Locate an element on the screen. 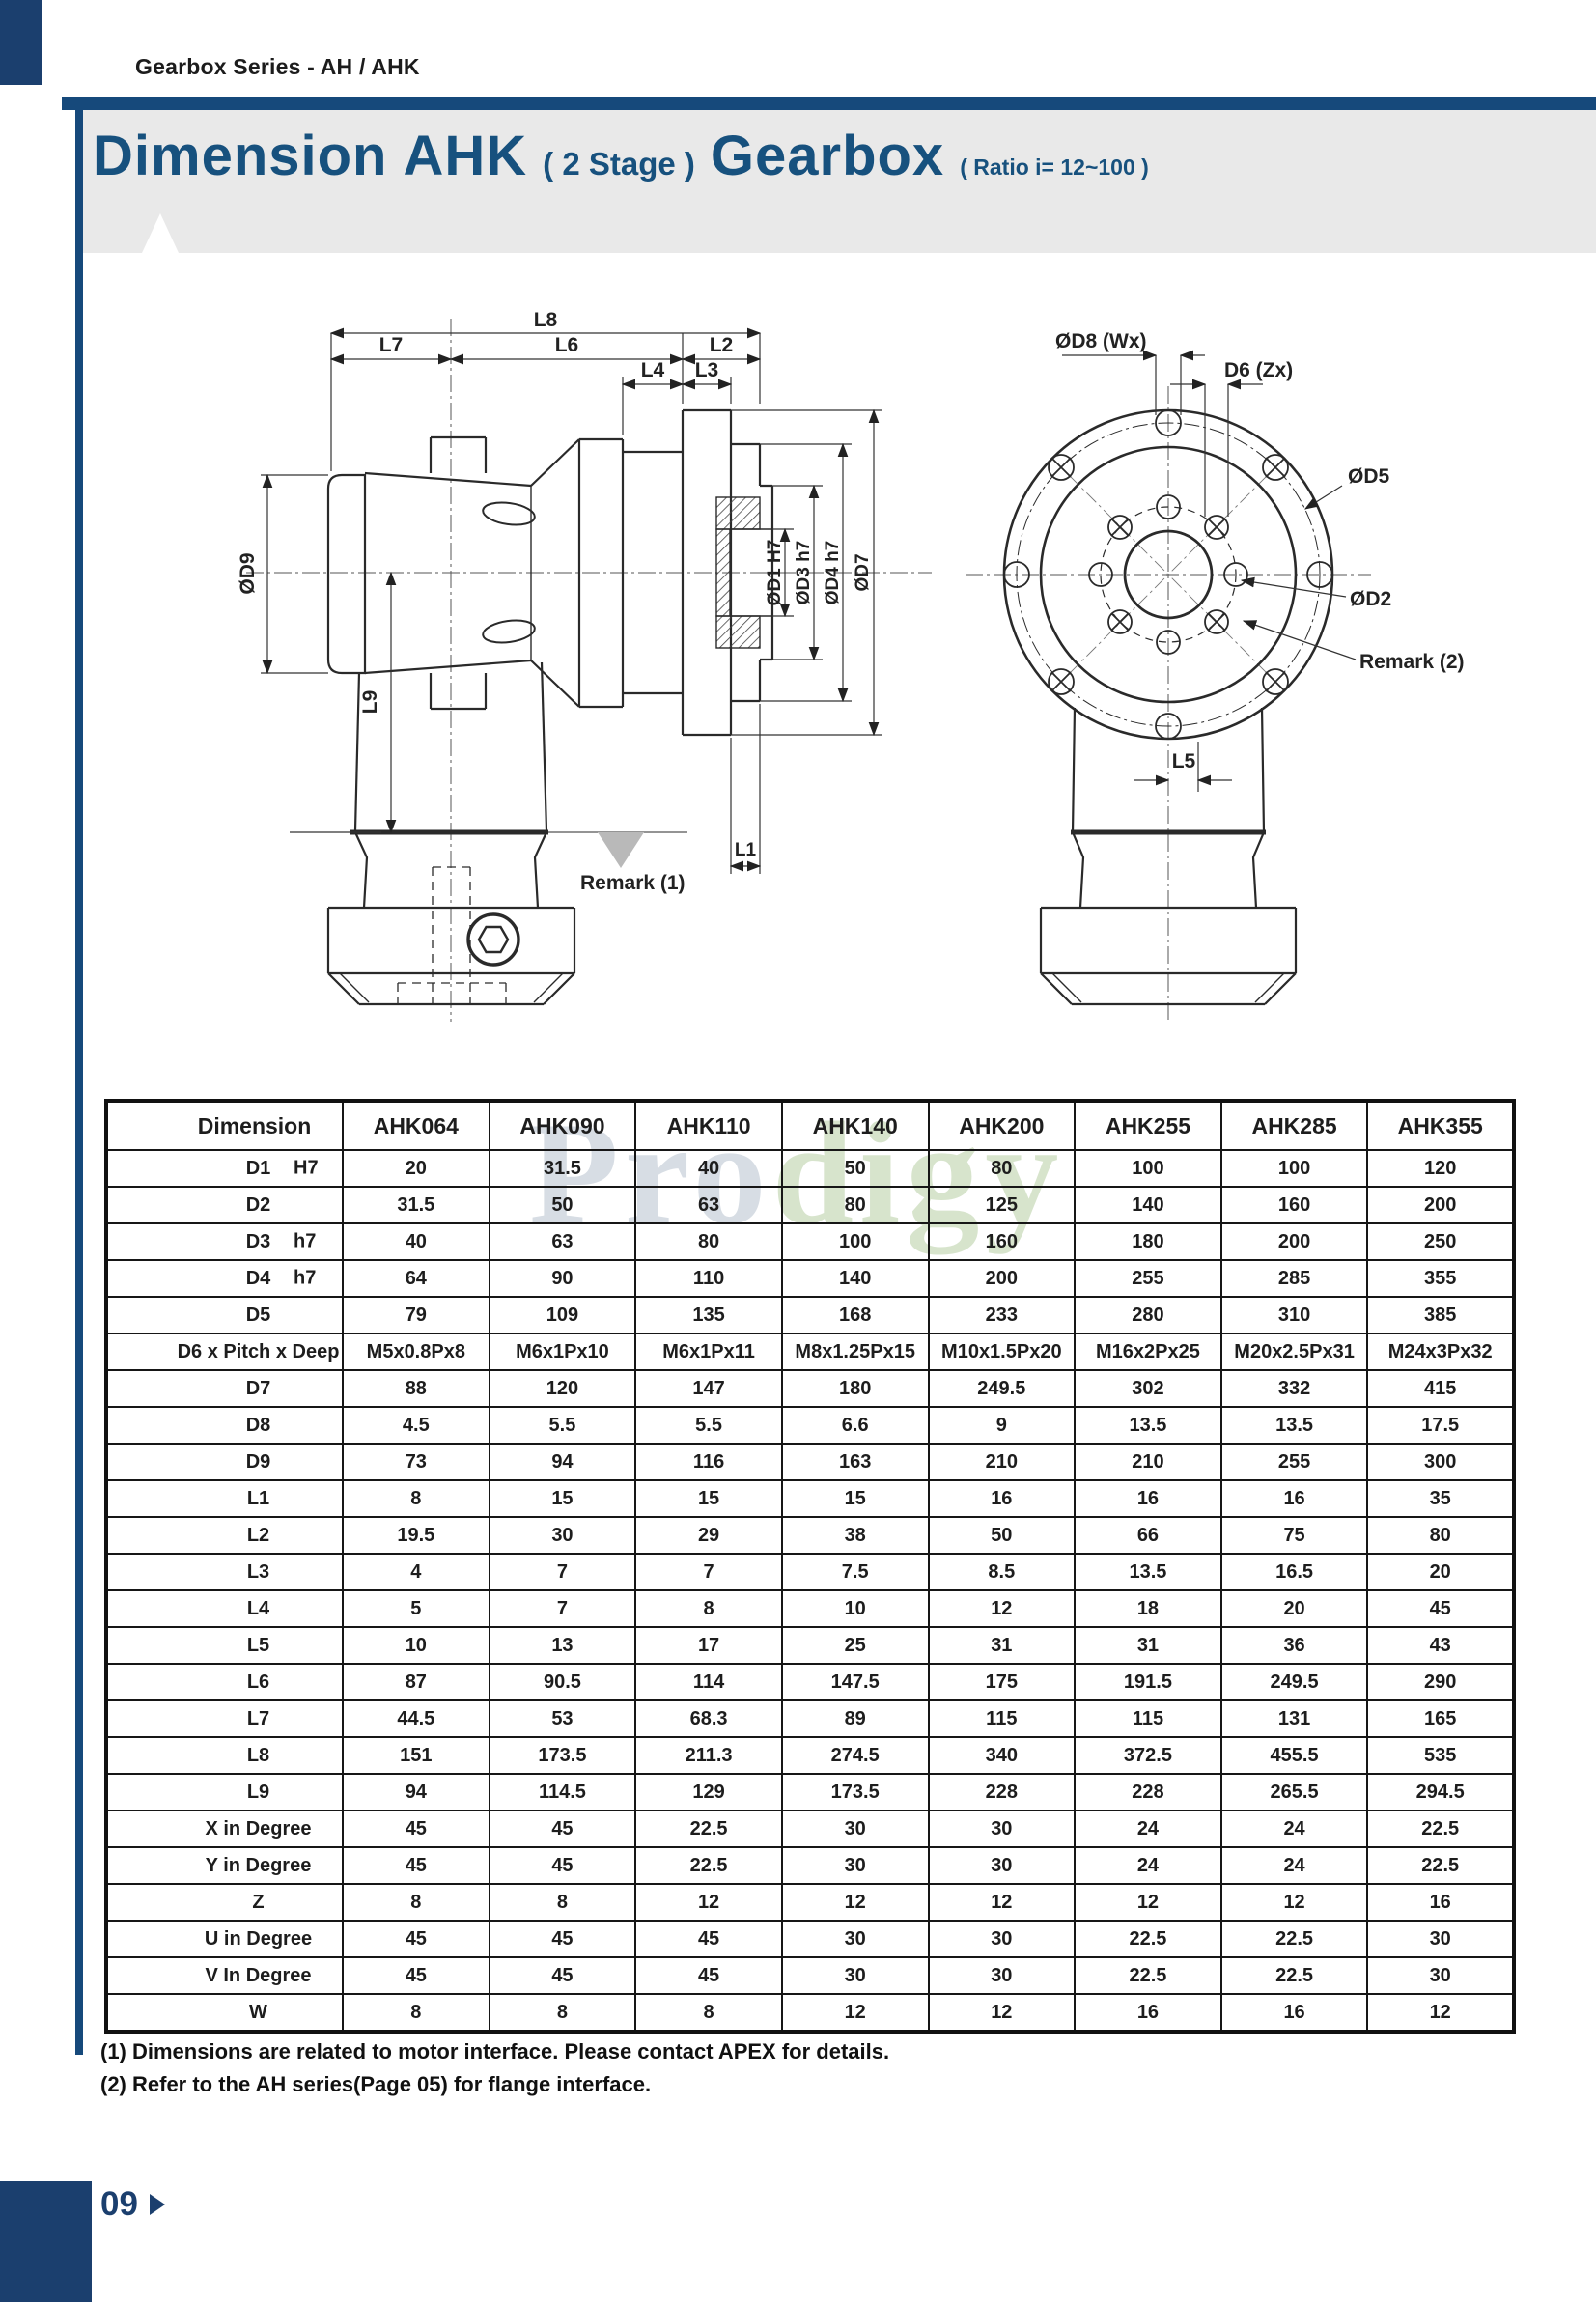 The width and height of the screenshot is (1596, 2302). table-cell: M16x2Px25 is located at coordinates (1148, 1352).